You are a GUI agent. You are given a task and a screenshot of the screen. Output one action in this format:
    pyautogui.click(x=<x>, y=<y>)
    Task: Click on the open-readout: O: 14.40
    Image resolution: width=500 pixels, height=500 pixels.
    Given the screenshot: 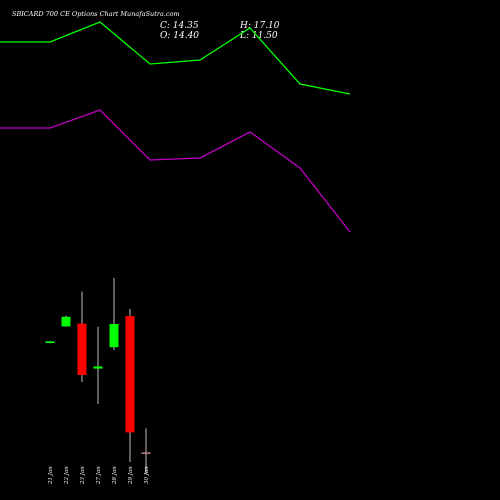 What is the action you would take?
    pyautogui.click(x=179, y=36)
    